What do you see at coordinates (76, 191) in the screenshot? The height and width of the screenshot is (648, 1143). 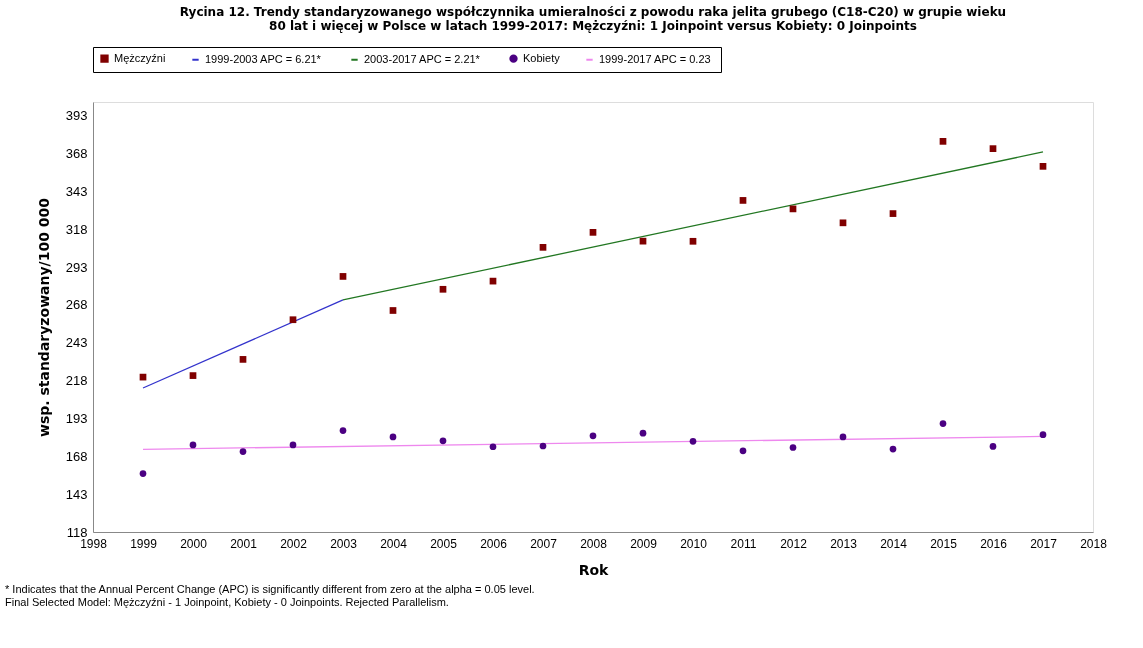 I see `y-tick-label: 343` at bounding box center [76, 191].